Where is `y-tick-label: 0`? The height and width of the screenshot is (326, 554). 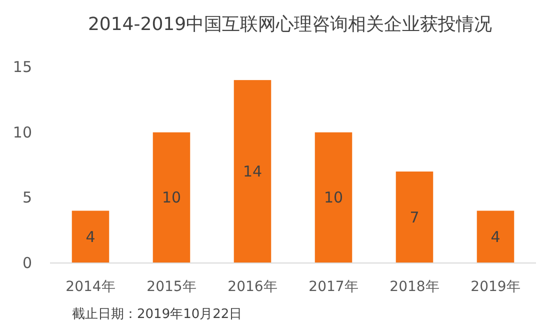 y-tick-label: 0 is located at coordinates (27, 263).